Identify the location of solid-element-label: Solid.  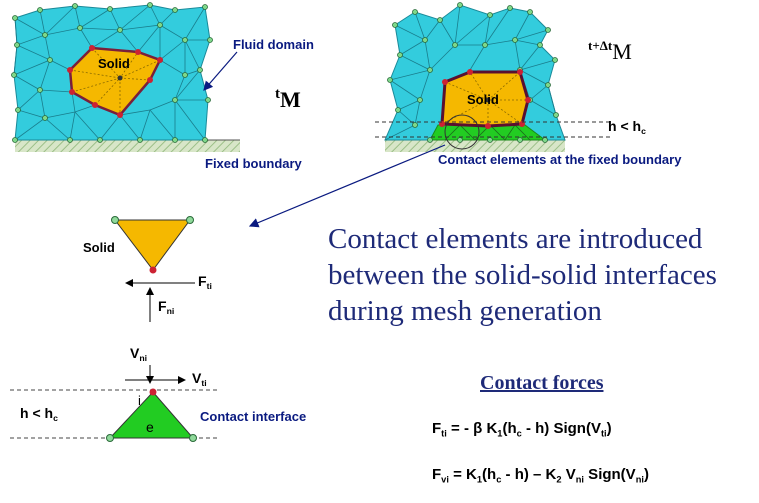
(99, 247).